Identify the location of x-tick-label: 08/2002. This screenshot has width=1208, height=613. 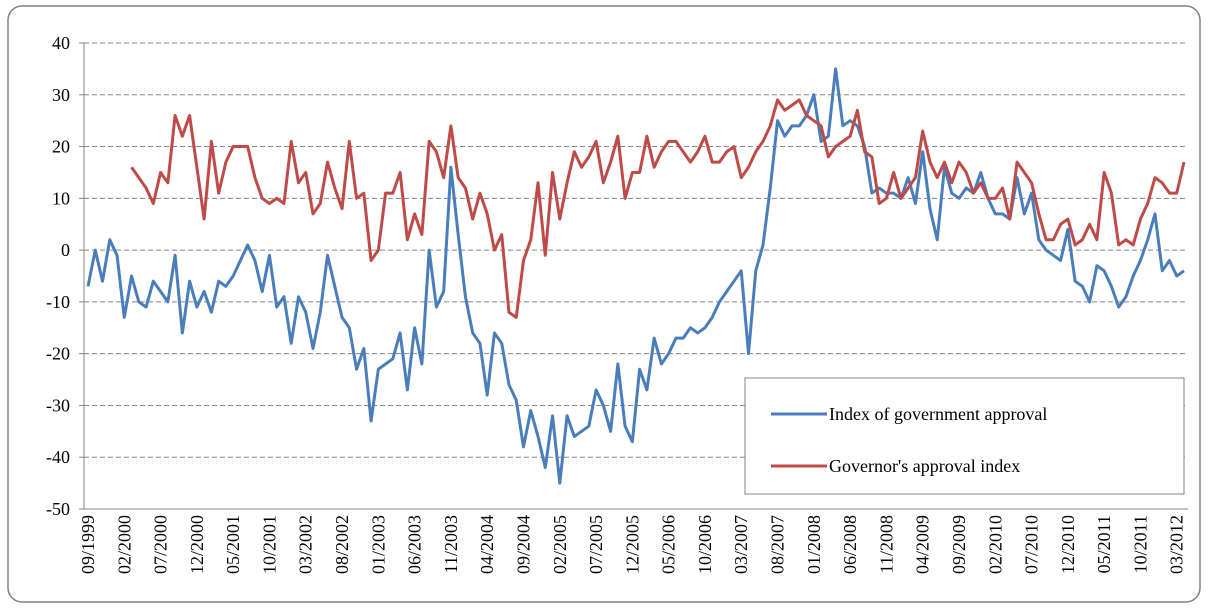
(342, 544).